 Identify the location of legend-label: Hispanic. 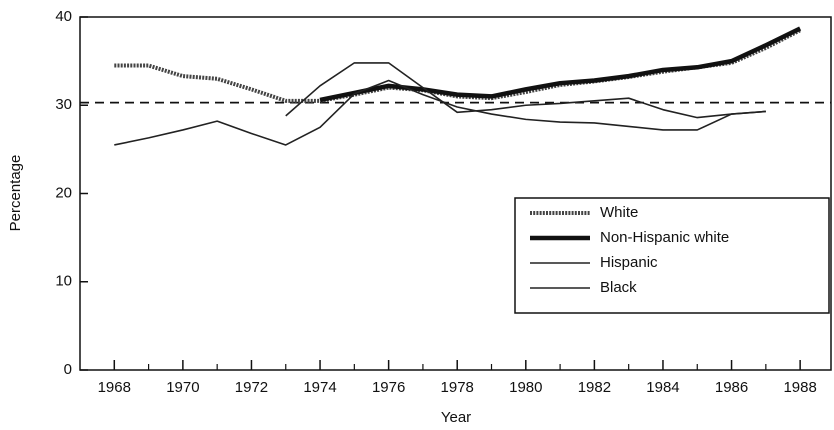
(629, 262).